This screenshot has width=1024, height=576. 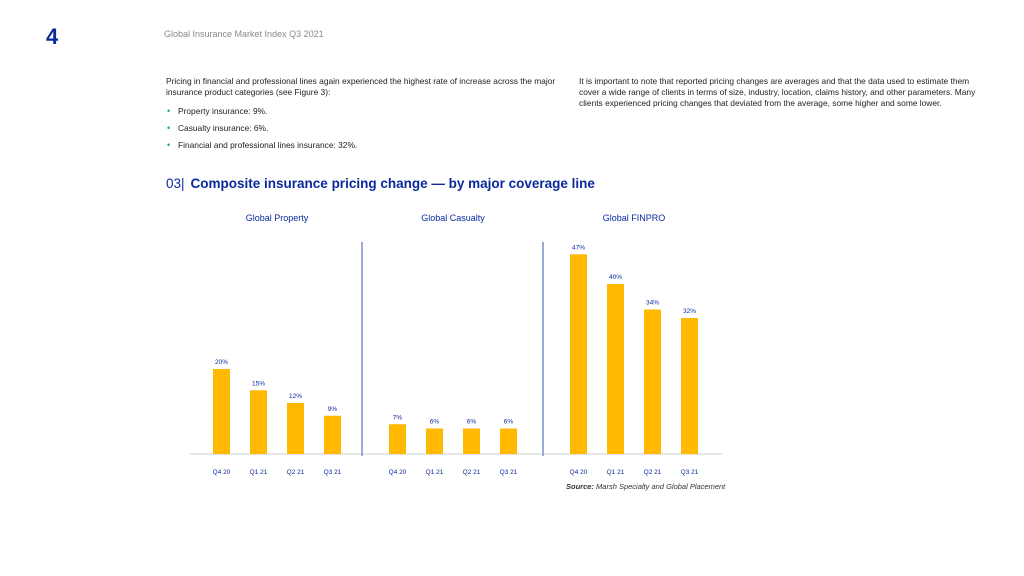 I want to click on data-label: 47%, so click(x=578, y=247).